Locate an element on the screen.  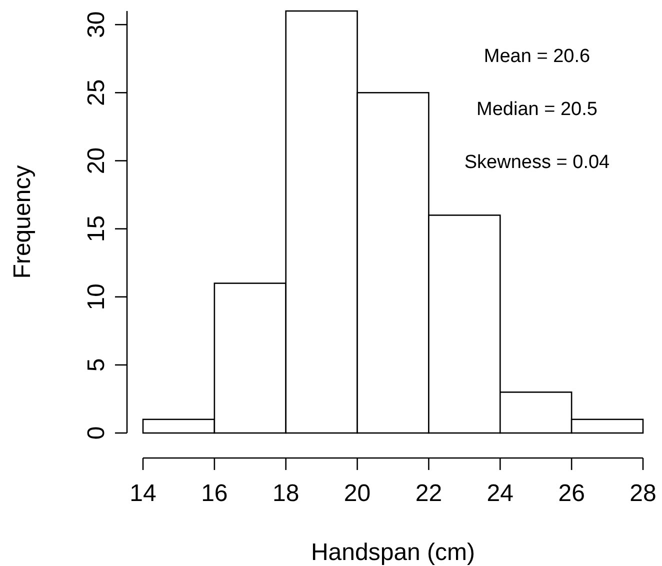
y-tick-label: 25 is located at coordinates (96, 92).